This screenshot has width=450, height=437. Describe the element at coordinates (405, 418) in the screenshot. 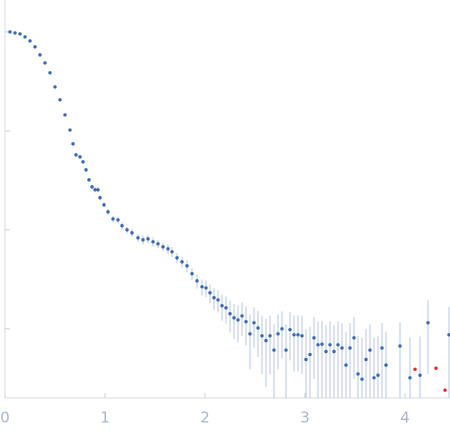

I see `x-tick-label: 4` at that location.